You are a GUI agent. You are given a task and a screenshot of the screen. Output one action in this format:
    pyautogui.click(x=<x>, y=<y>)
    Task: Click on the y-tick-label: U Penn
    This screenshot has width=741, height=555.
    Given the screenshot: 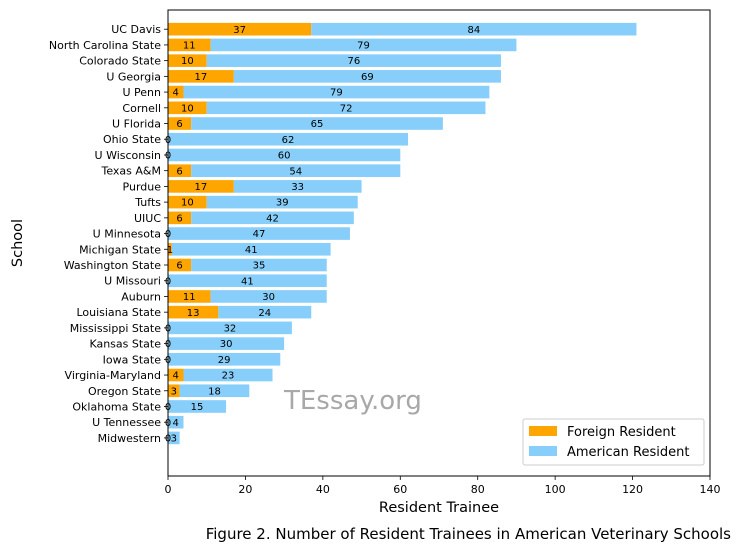 What is the action you would take?
    pyautogui.click(x=142, y=92)
    